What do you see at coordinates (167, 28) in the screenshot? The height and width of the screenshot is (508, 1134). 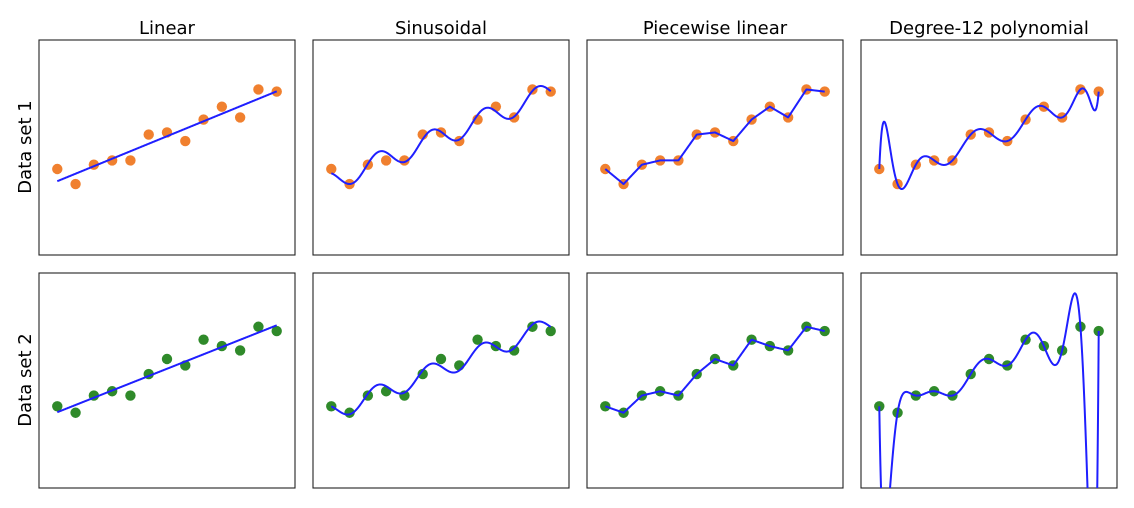 I see `column-title-linear: Linear` at bounding box center [167, 28].